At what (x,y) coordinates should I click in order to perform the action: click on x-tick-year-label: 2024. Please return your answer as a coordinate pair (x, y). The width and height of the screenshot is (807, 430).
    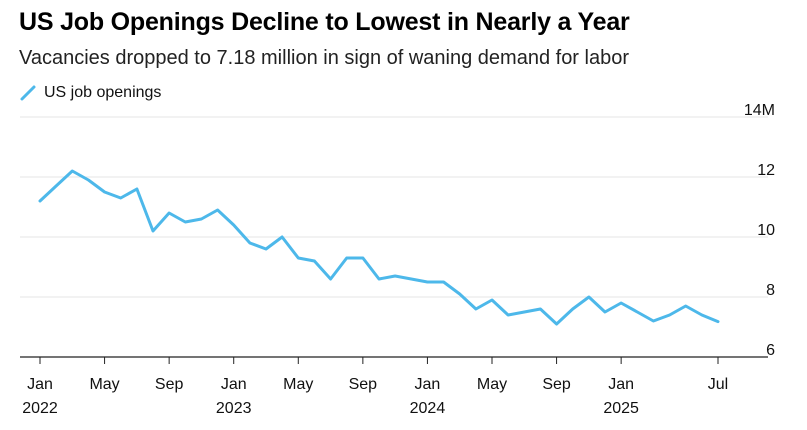
    Looking at the image, I should click on (428, 408).